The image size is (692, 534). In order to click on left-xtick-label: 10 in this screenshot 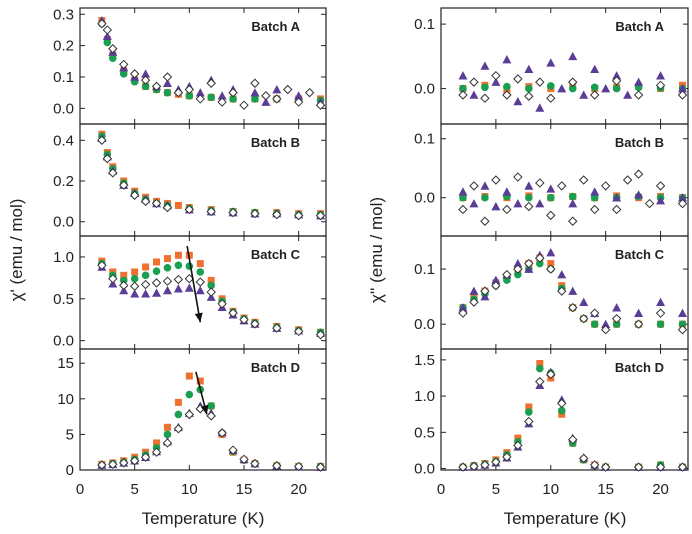, I will do `click(189, 489)`.